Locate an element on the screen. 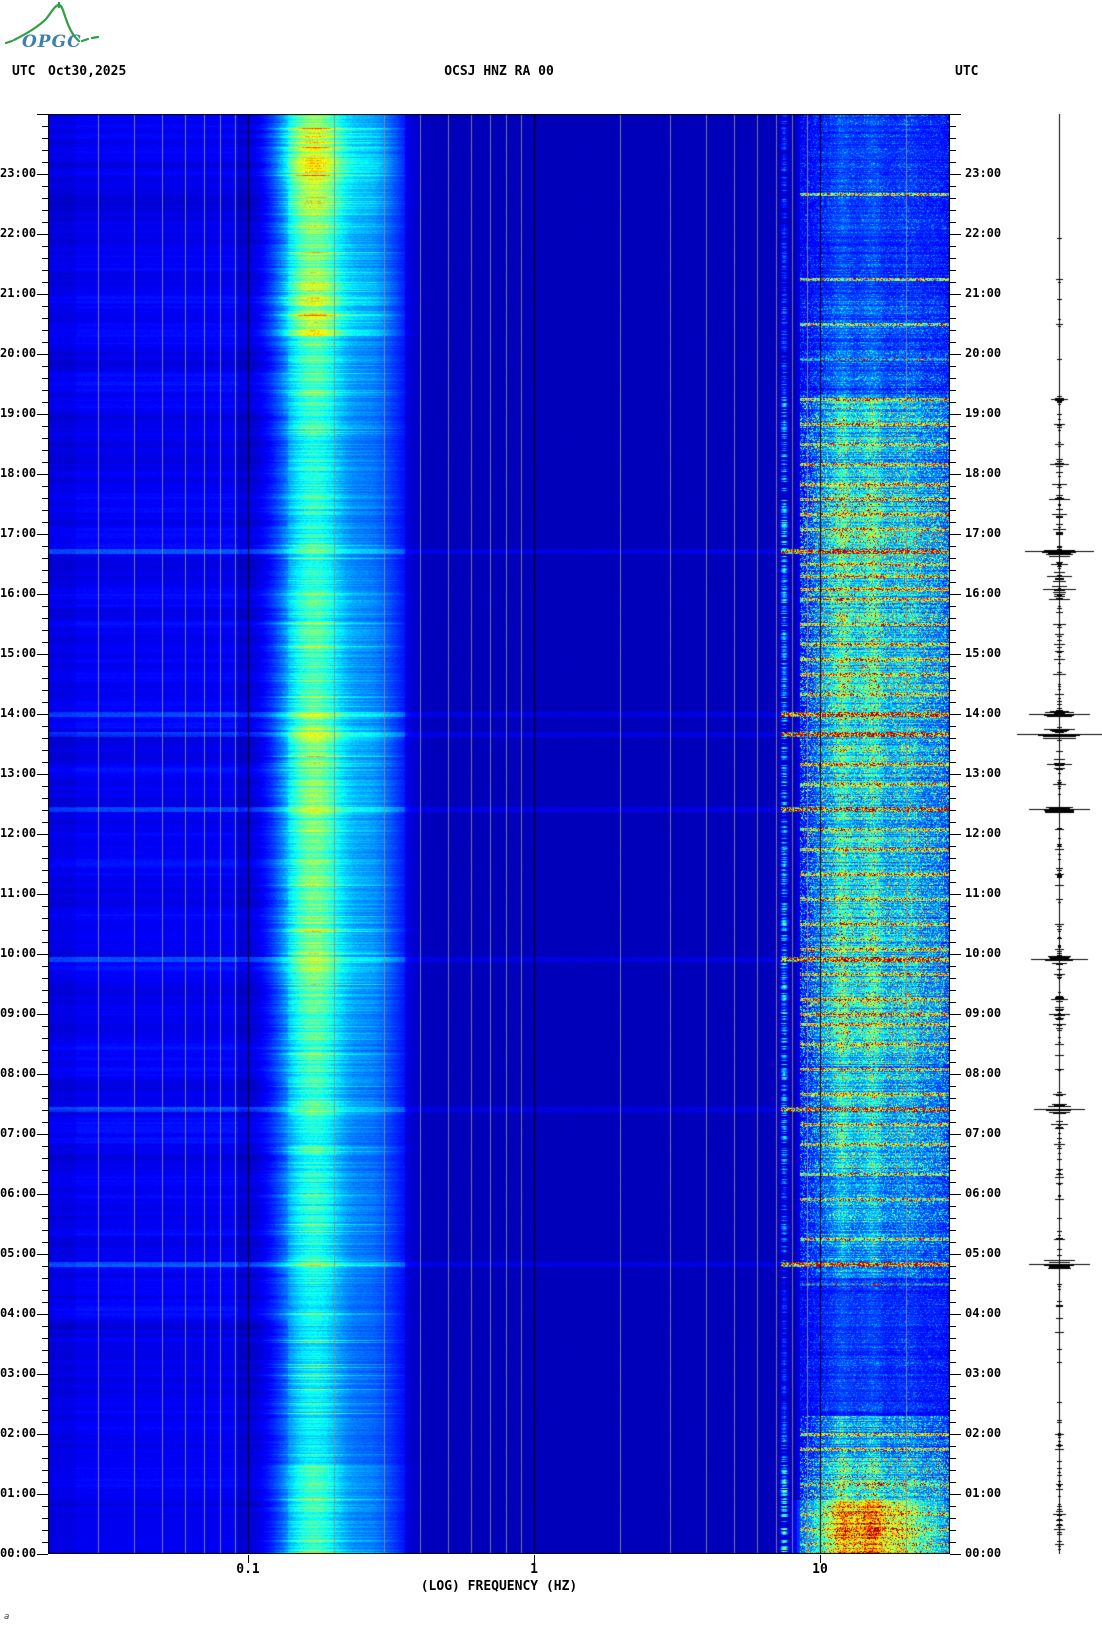 Image resolution: width=1102 pixels, height=1634 pixels. logo-text: OPGC is located at coordinates (52, 42).